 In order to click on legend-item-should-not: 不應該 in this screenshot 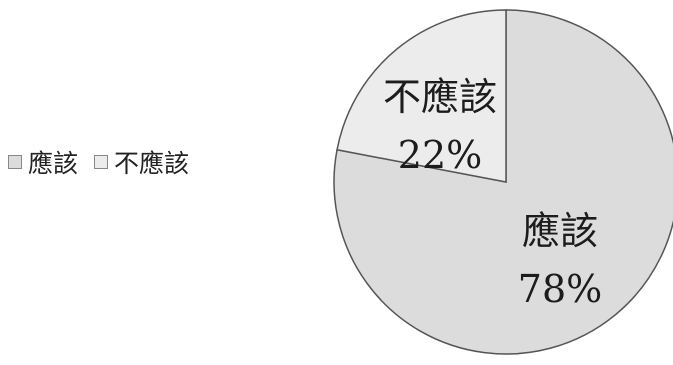, I will do `click(141, 162)`.